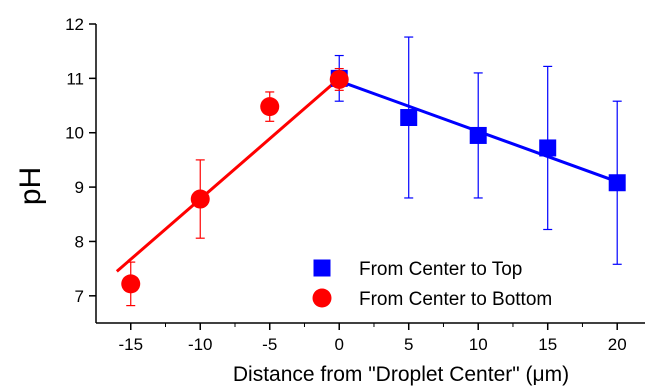 This screenshot has height=390, width=655. What do you see at coordinates (440, 269) in the screenshot?
I see `legend-label: From Center to Top` at bounding box center [440, 269].